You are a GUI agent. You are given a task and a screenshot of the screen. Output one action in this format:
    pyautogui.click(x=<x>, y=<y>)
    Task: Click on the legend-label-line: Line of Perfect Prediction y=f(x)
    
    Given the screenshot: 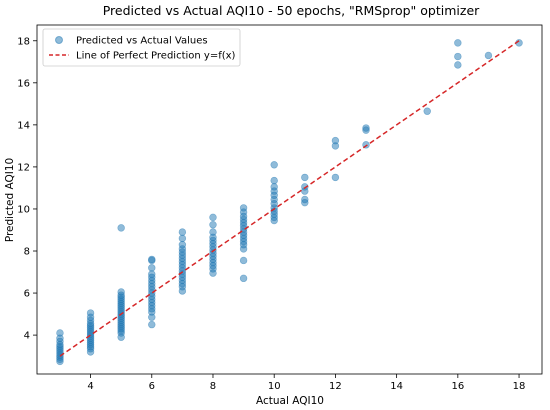 What is the action you would take?
    pyautogui.click(x=156, y=56)
    